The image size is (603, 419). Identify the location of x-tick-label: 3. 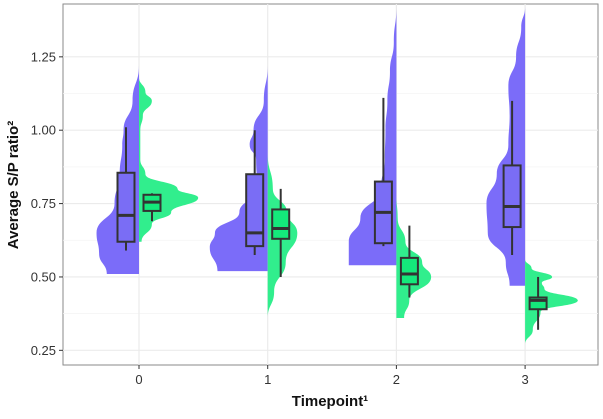
(524, 379).